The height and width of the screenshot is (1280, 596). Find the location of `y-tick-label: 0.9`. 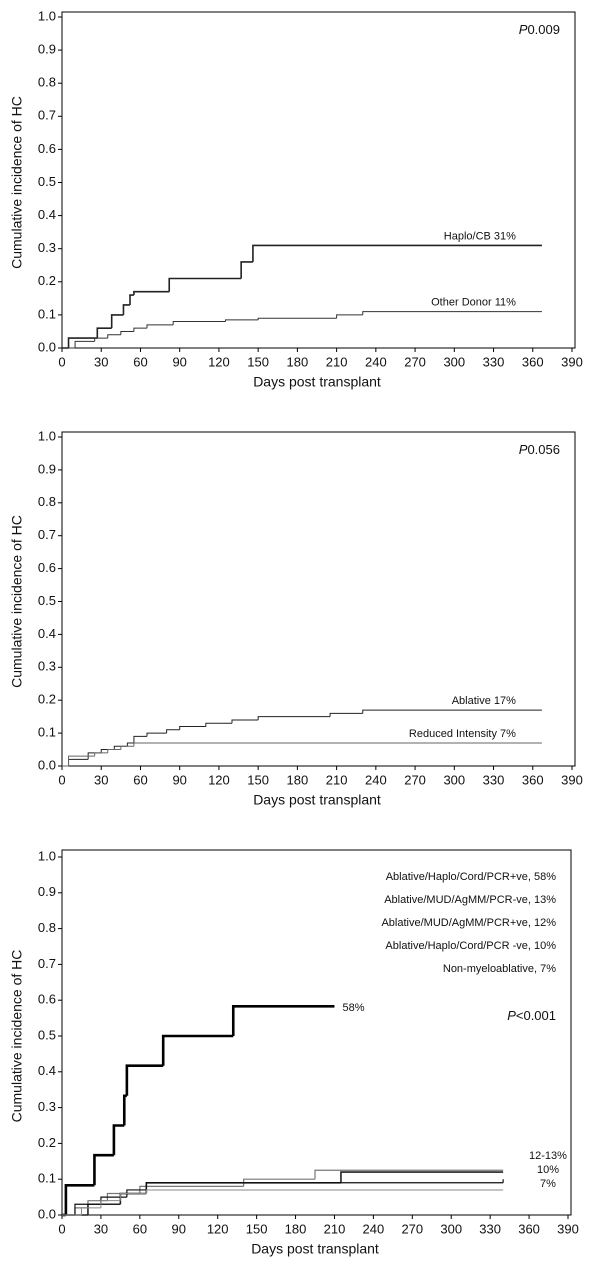

y-tick-label: 0.9 is located at coordinates (47, 468).